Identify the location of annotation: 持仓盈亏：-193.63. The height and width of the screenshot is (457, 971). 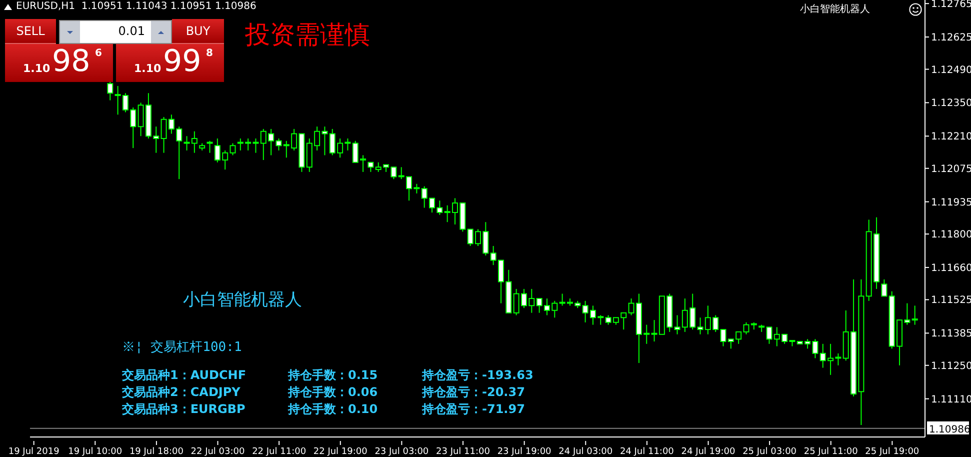
(478, 375).